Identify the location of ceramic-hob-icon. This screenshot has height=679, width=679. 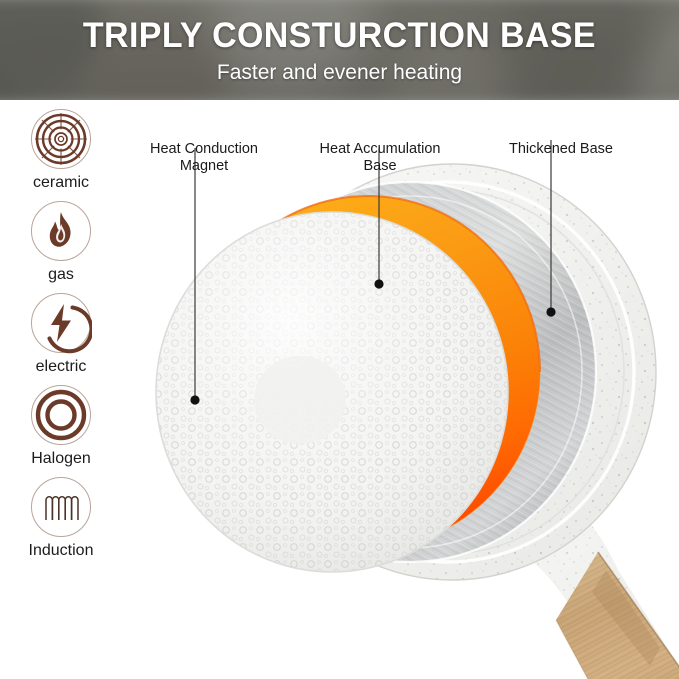
(61, 139).